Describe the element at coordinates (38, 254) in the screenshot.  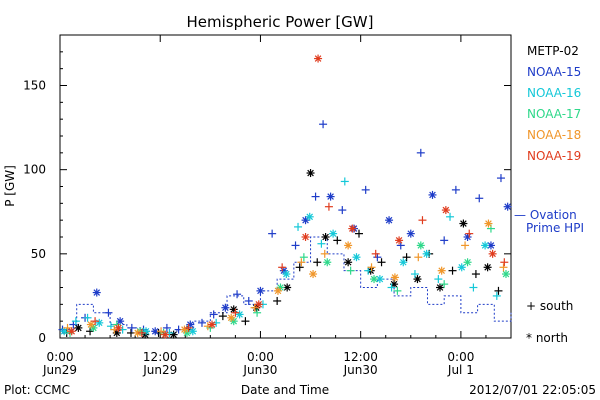
I see `y-tick-label: 50` at that location.